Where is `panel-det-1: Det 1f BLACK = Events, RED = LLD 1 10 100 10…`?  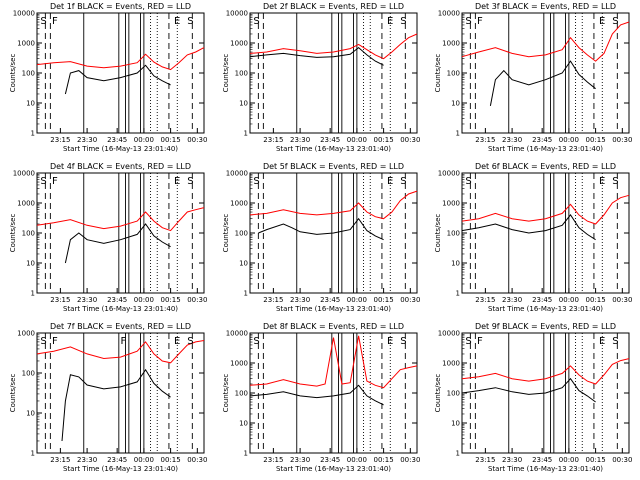
panel-det-1: Det 1f BLACK = Events, RED = LLD 1 10 100 10… is located at coordinates (108, 77).